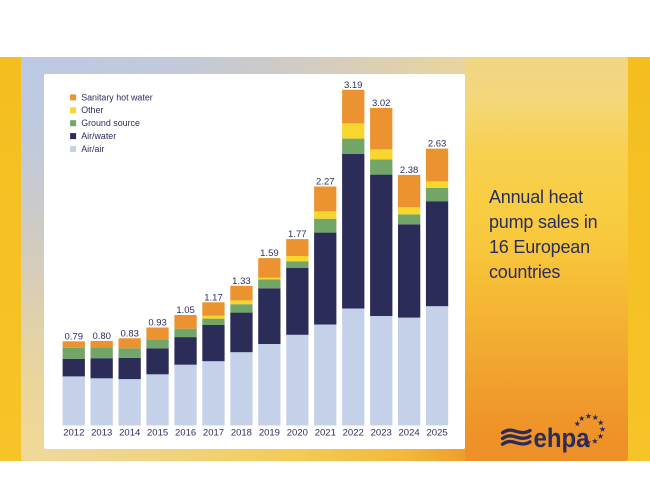 The image size is (650, 500). I want to click on svg-text: Sanitary hot water, so click(117, 97).